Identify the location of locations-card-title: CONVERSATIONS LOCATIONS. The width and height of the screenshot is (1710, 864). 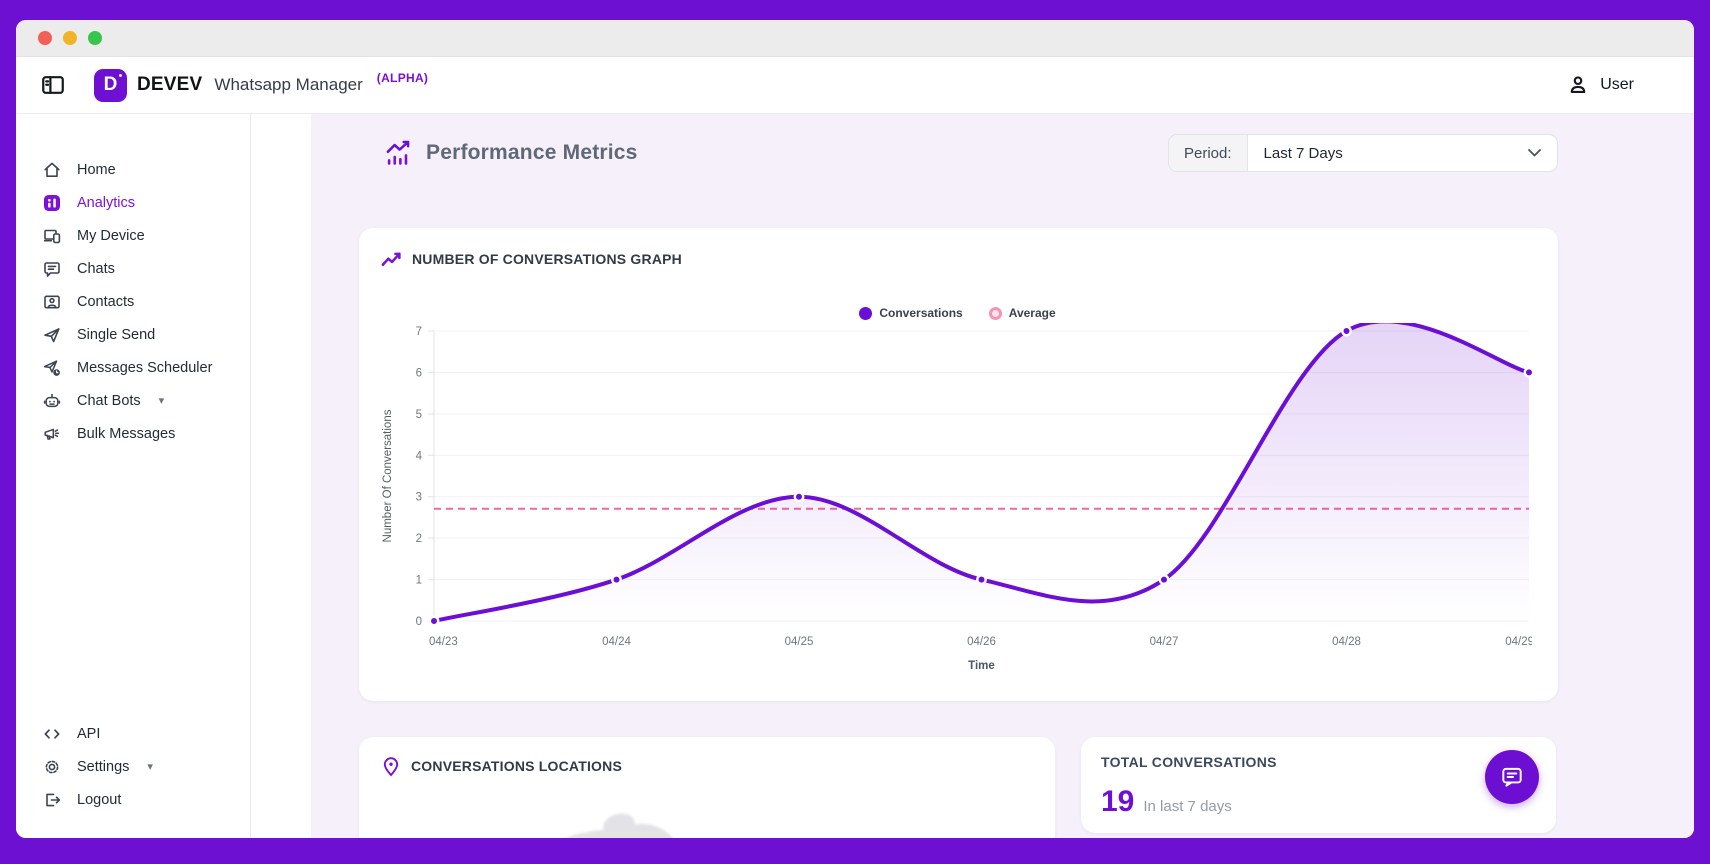
(516, 766).